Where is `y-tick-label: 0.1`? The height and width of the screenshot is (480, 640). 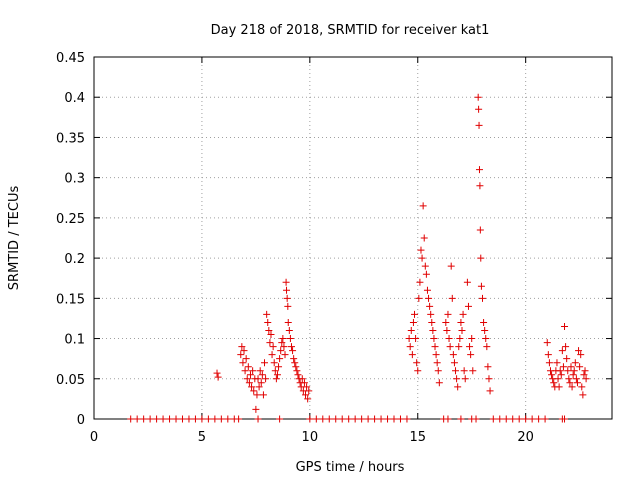 y-tick-label: 0.1 is located at coordinates (74, 340).